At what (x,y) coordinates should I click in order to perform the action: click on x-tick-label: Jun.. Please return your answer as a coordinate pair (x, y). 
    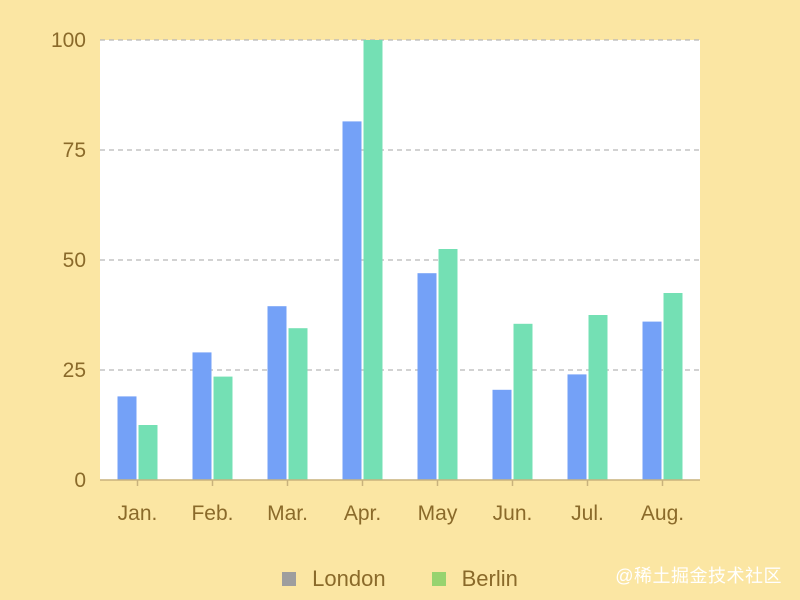
    Looking at the image, I should click on (513, 513).